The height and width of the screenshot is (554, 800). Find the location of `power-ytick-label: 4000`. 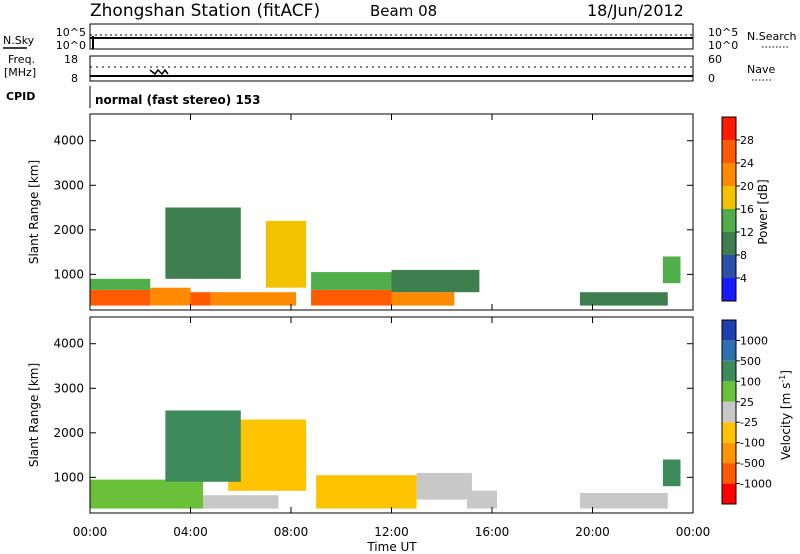

power-ytick-label: 4000 is located at coordinates (68, 141).